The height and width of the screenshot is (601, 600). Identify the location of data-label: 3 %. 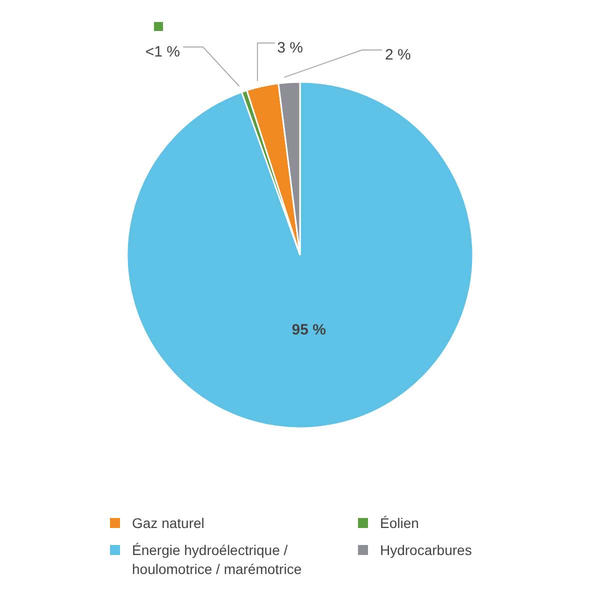
(290, 48).